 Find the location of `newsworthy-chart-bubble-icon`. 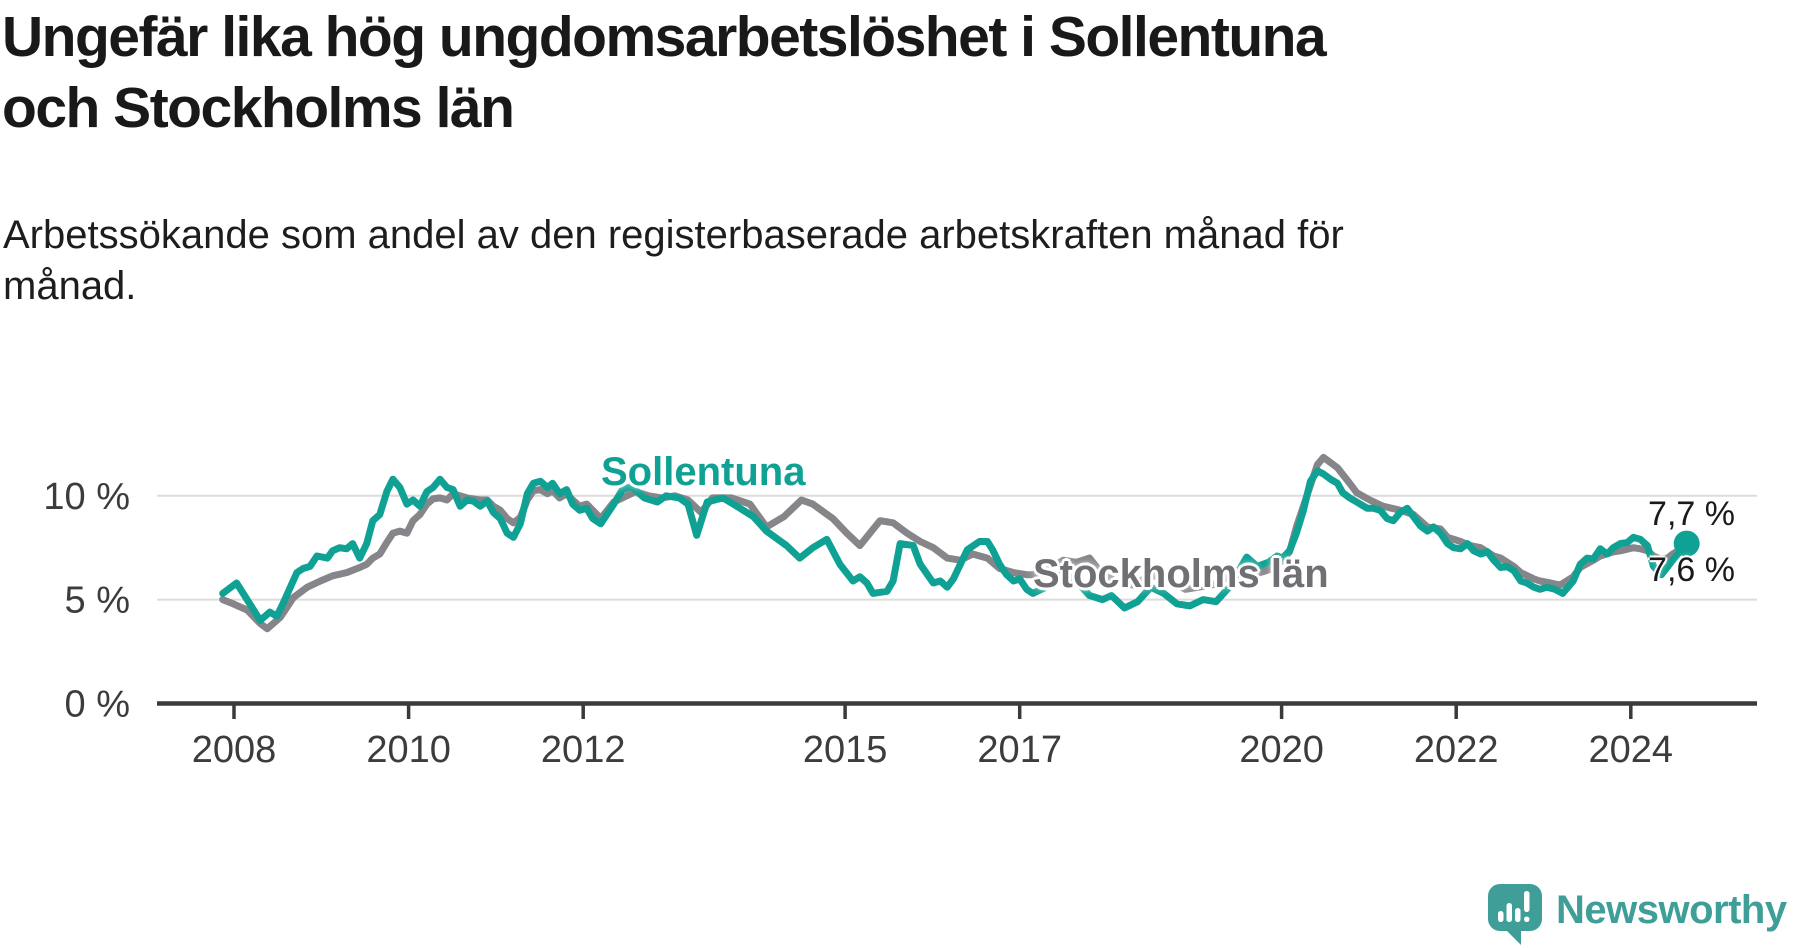

newsworthy-chart-bubble-icon is located at coordinates (1515, 914).